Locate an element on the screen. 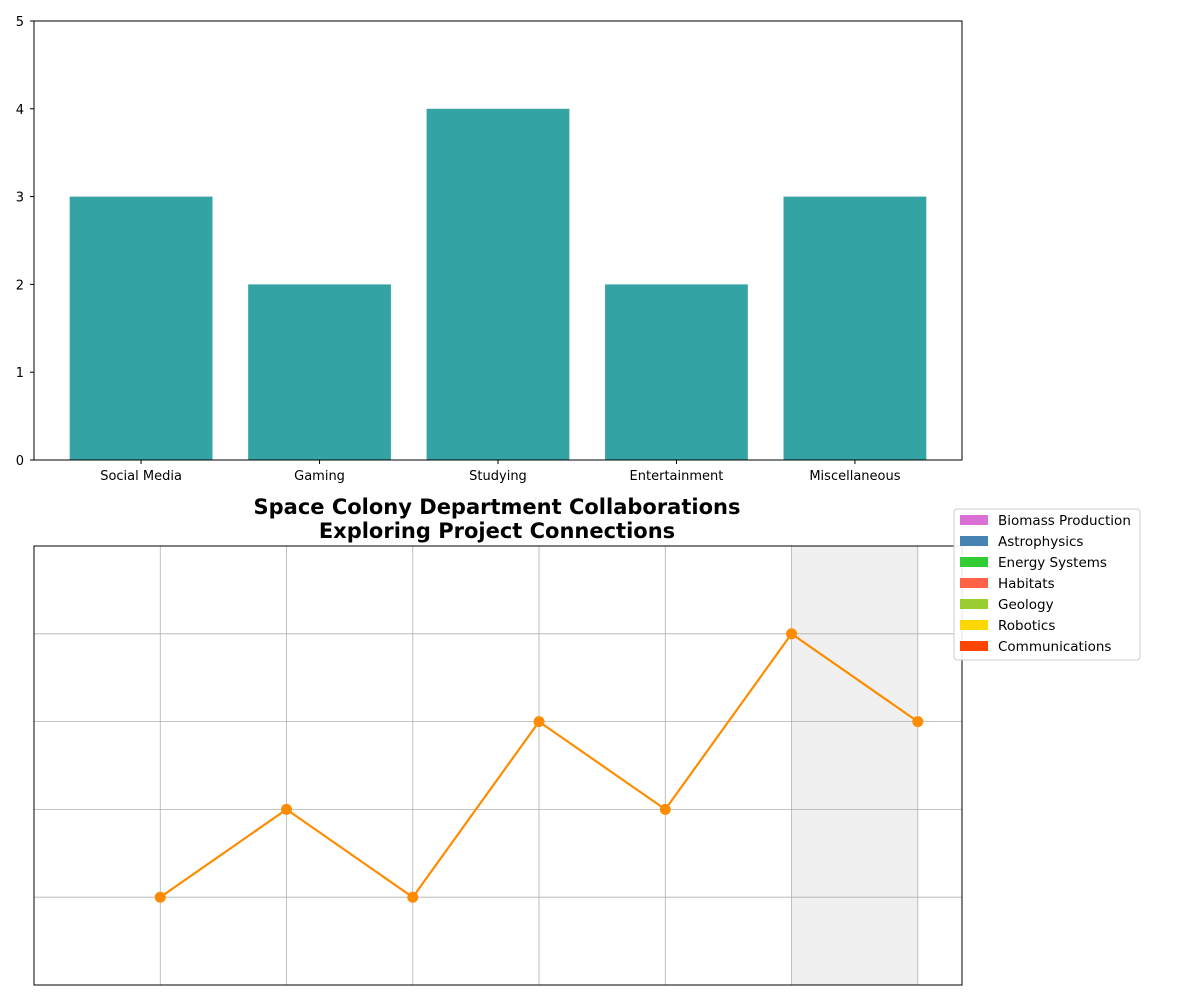  legend-swatch-robotics is located at coordinates (974, 625).